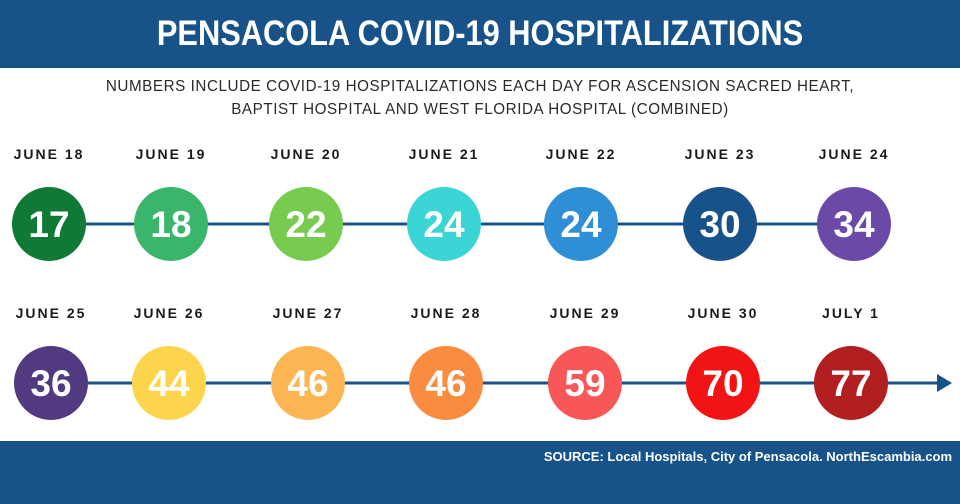 Image resolution: width=960 pixels, height=504 pixels. Describe the element at coordinates (581, 154) in the screenshot. I see `date-label: JUNE 22` at that location.